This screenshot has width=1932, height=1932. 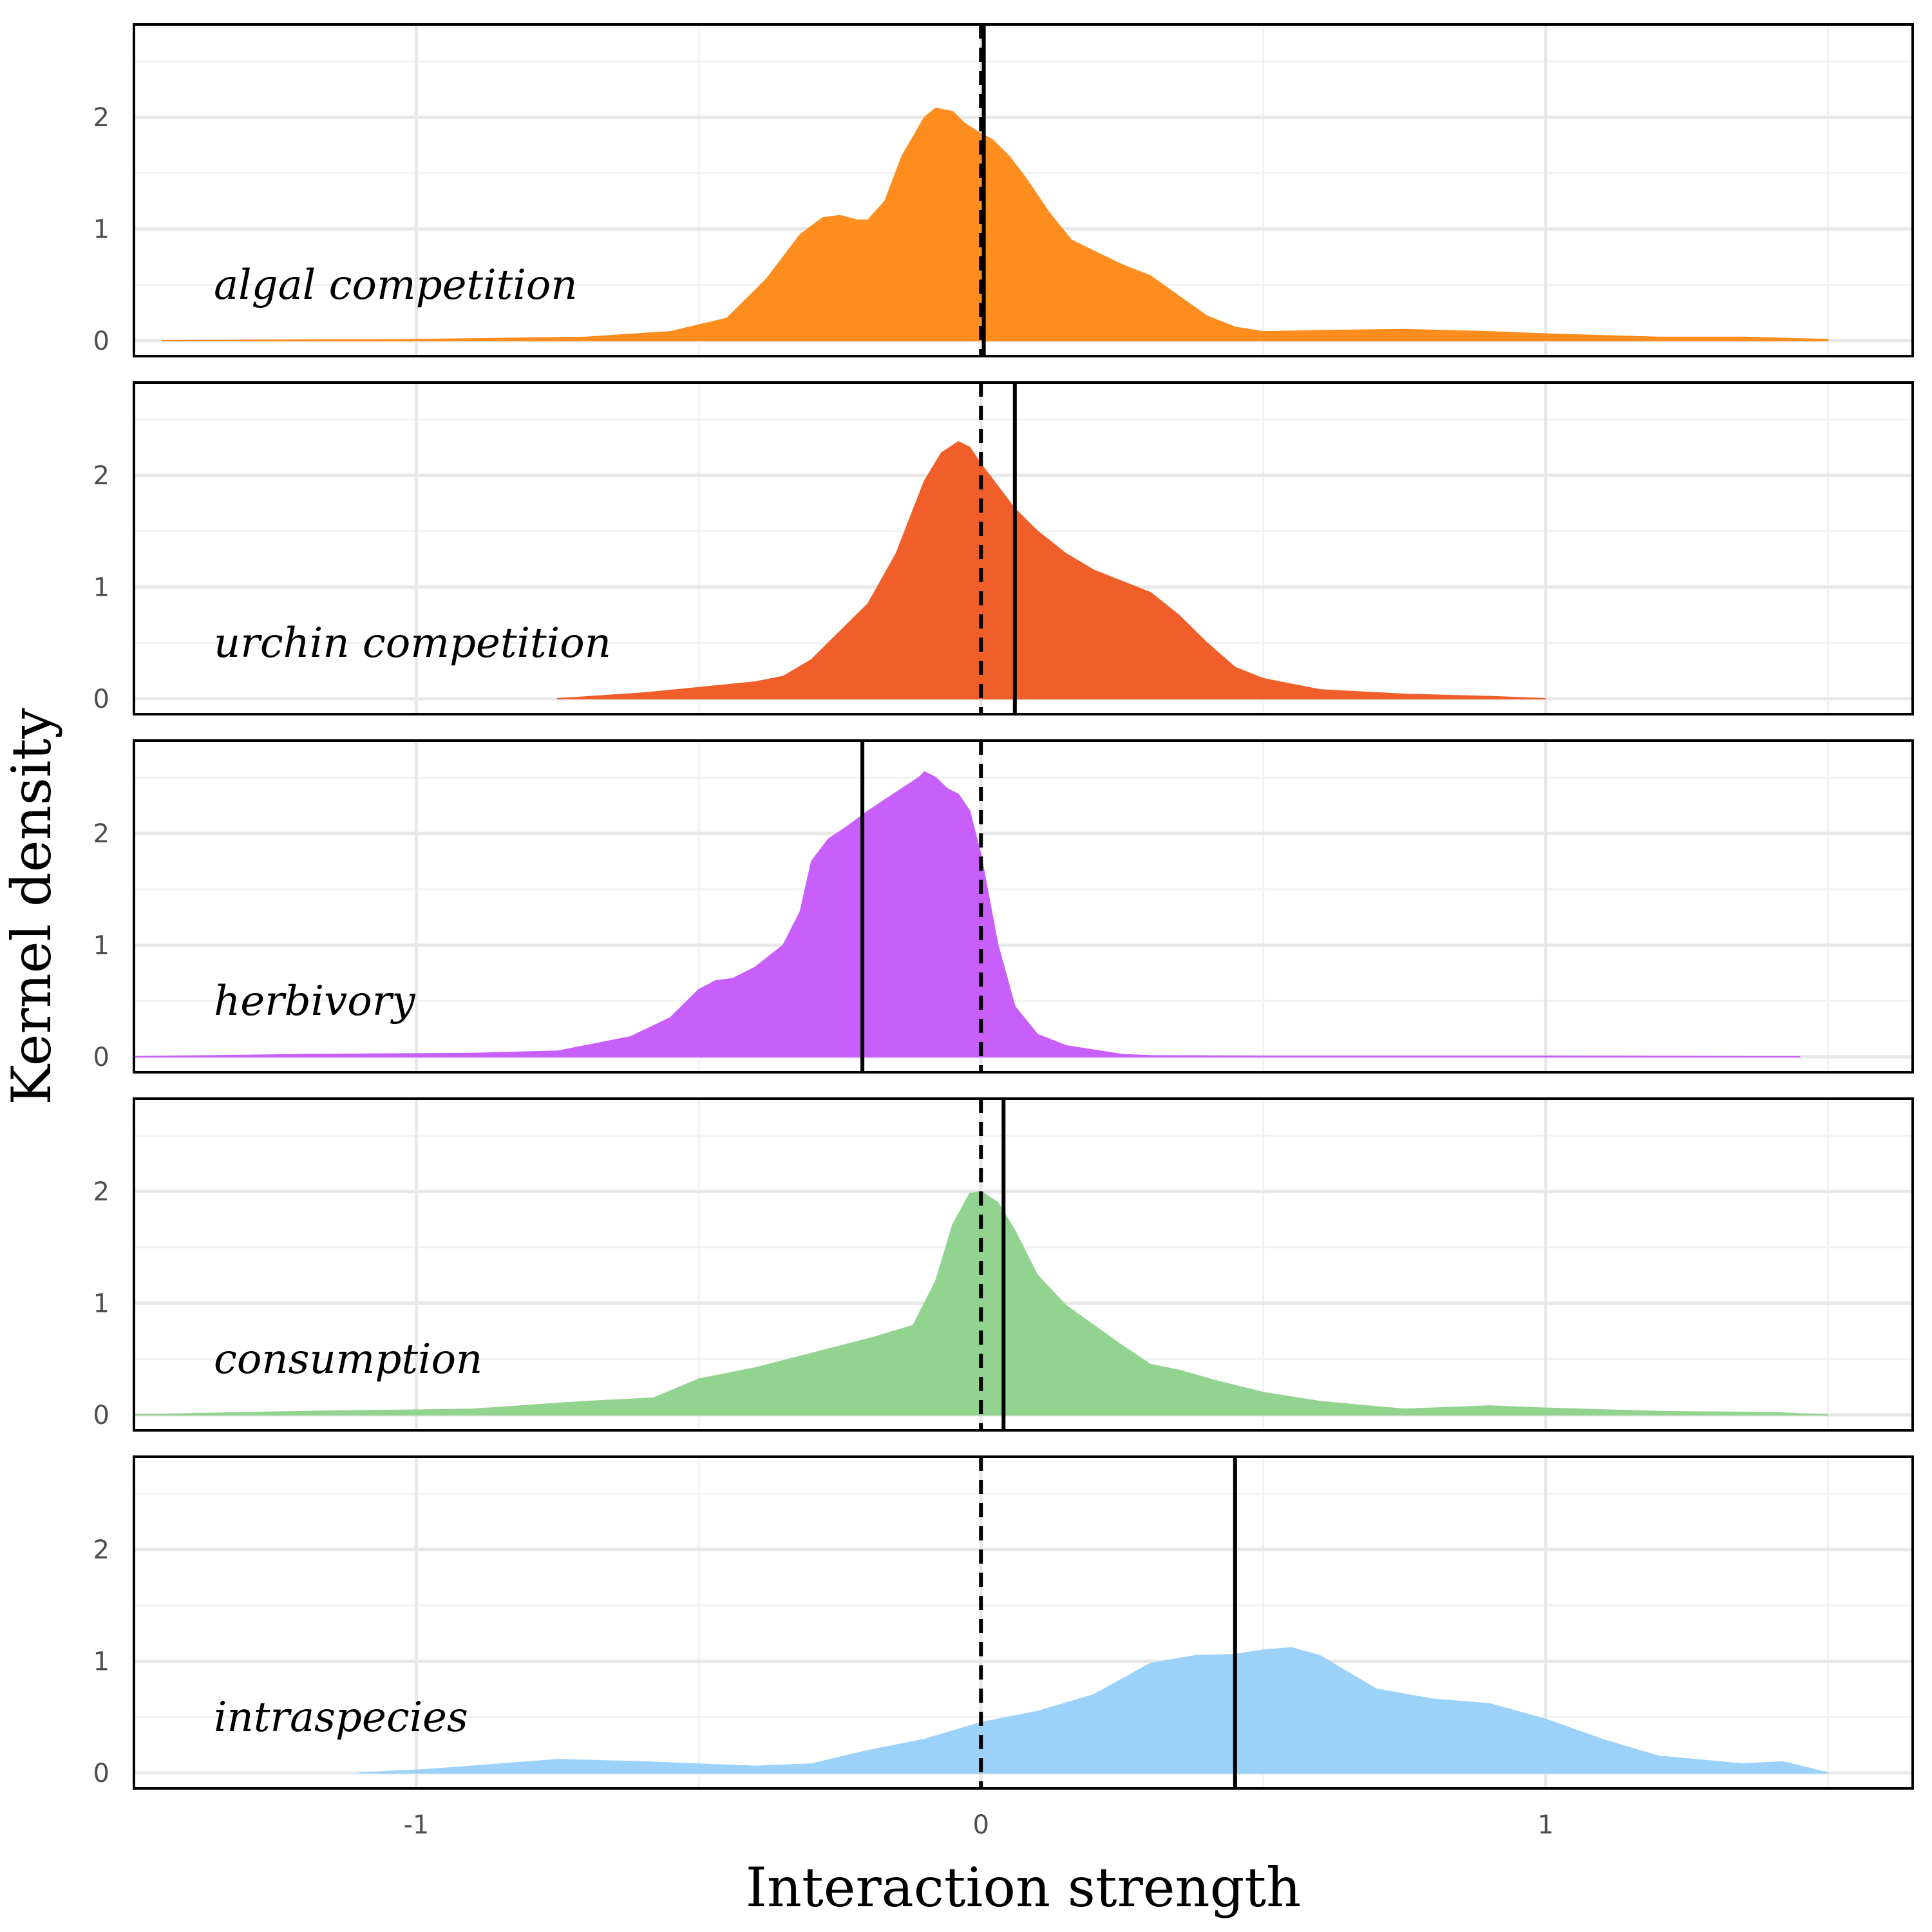 I want to click on x-tick-label: 0, so click(x=981, y=1825).